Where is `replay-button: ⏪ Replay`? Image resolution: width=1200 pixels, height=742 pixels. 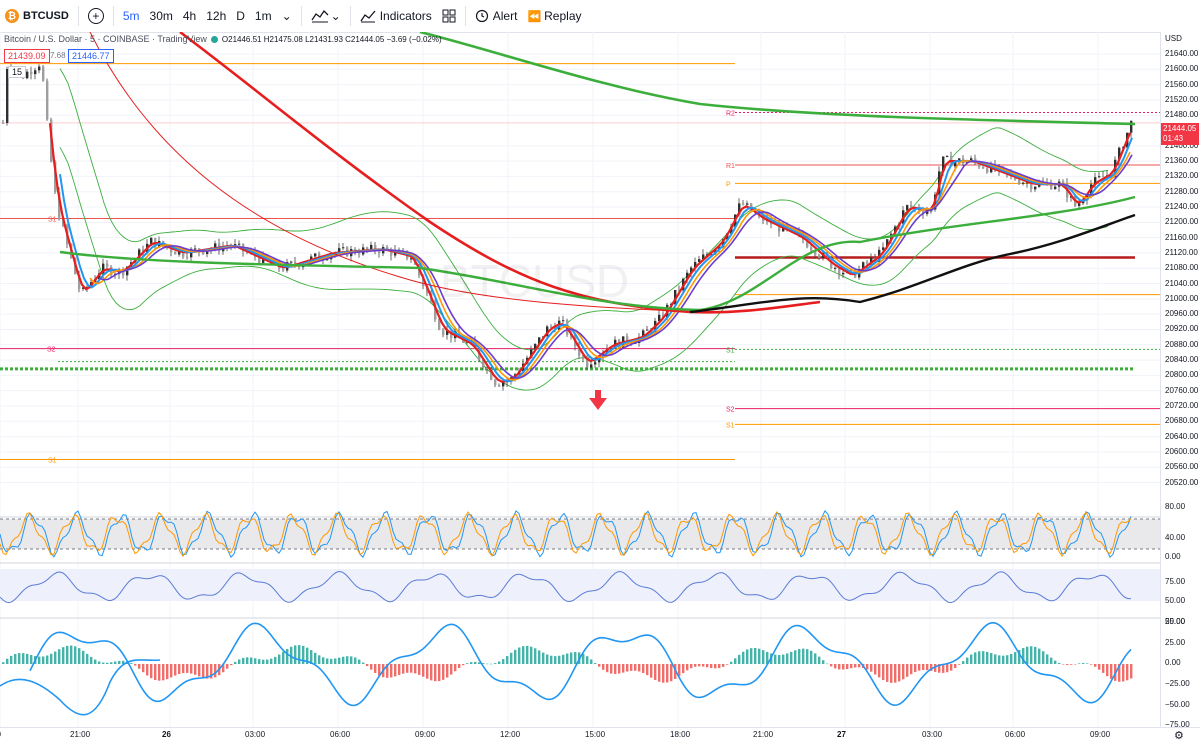 replay-button: ⏪ Replay is located at coordinates (554, 16).